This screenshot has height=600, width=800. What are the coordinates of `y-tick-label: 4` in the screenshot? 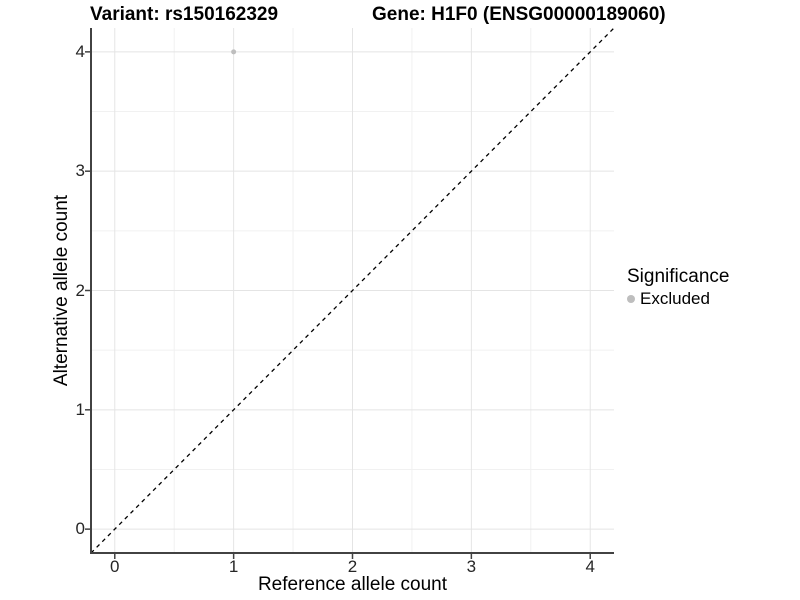 It's located at (80, 51).